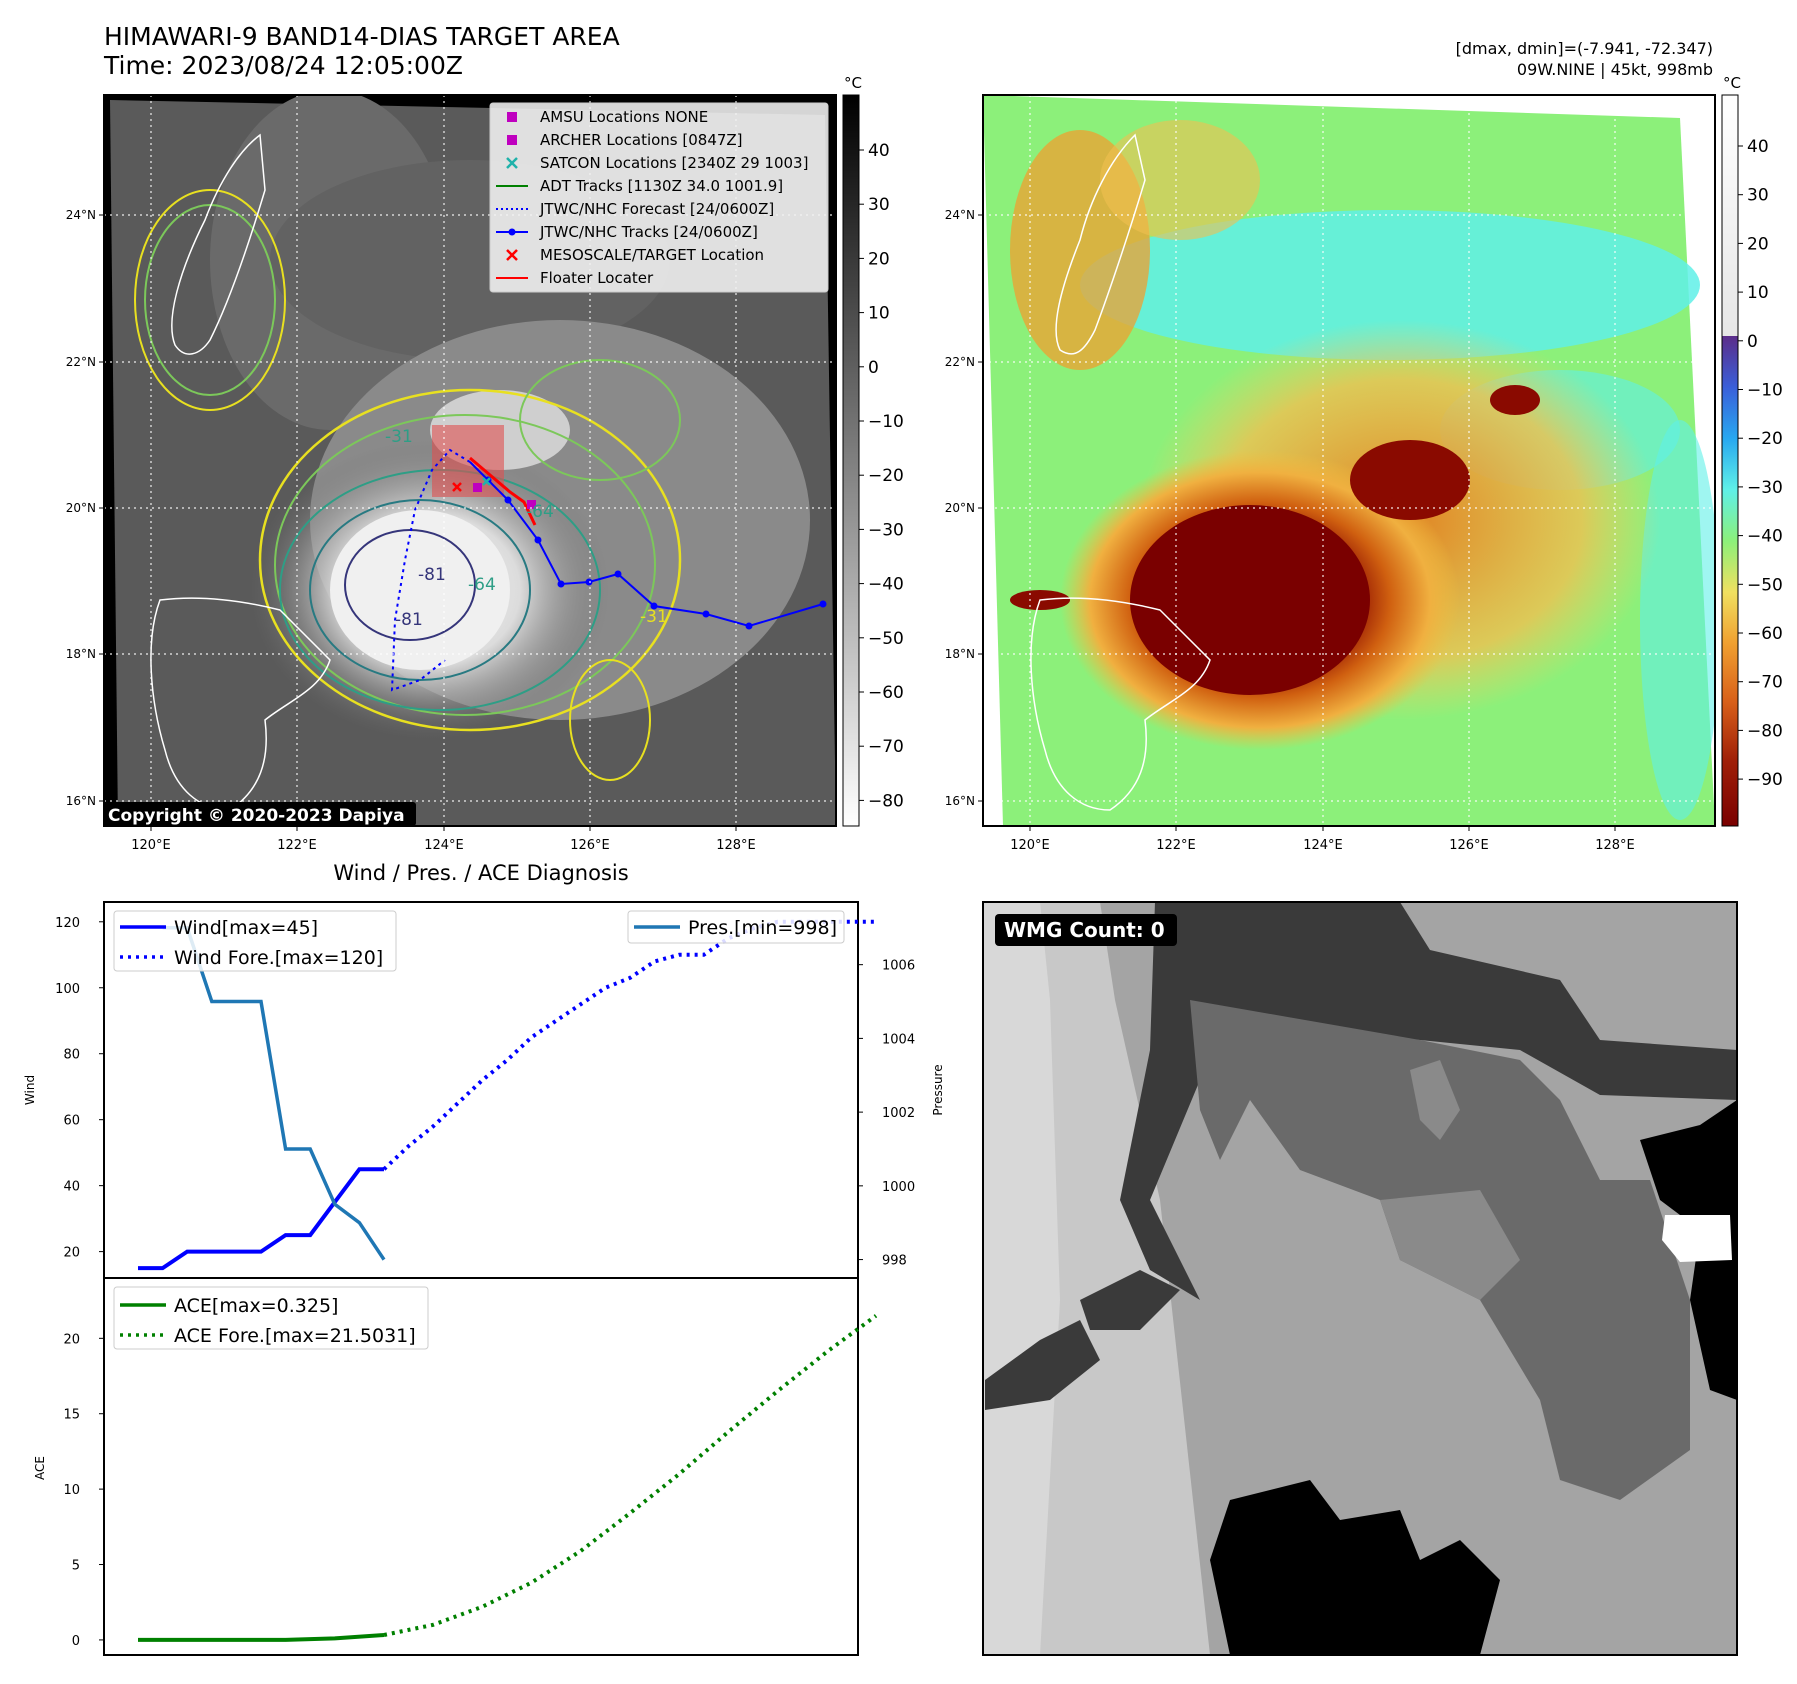 The width and height of the screenshot is (1797, 1684). Describe the element at coordinates (271, 1318) in the screenshot. I see `ace-legend: ACE[max=0.325] ACE Fore.[max=21.5031]` at that location.